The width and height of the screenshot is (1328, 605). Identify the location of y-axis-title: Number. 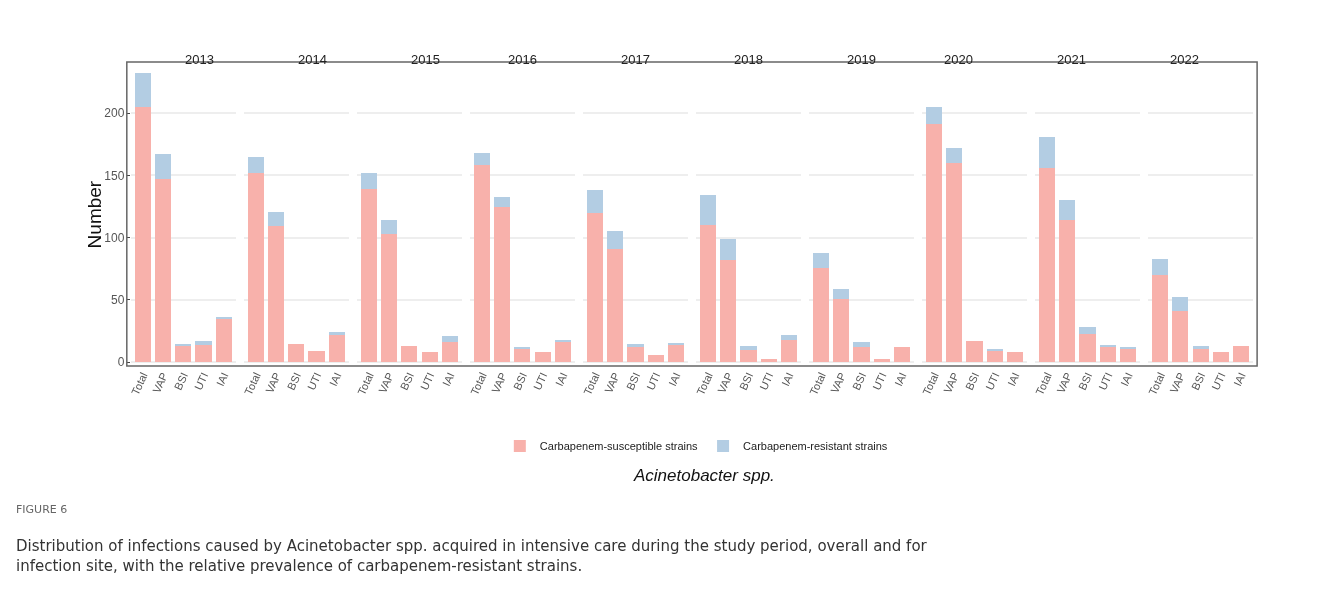
(95, 214).